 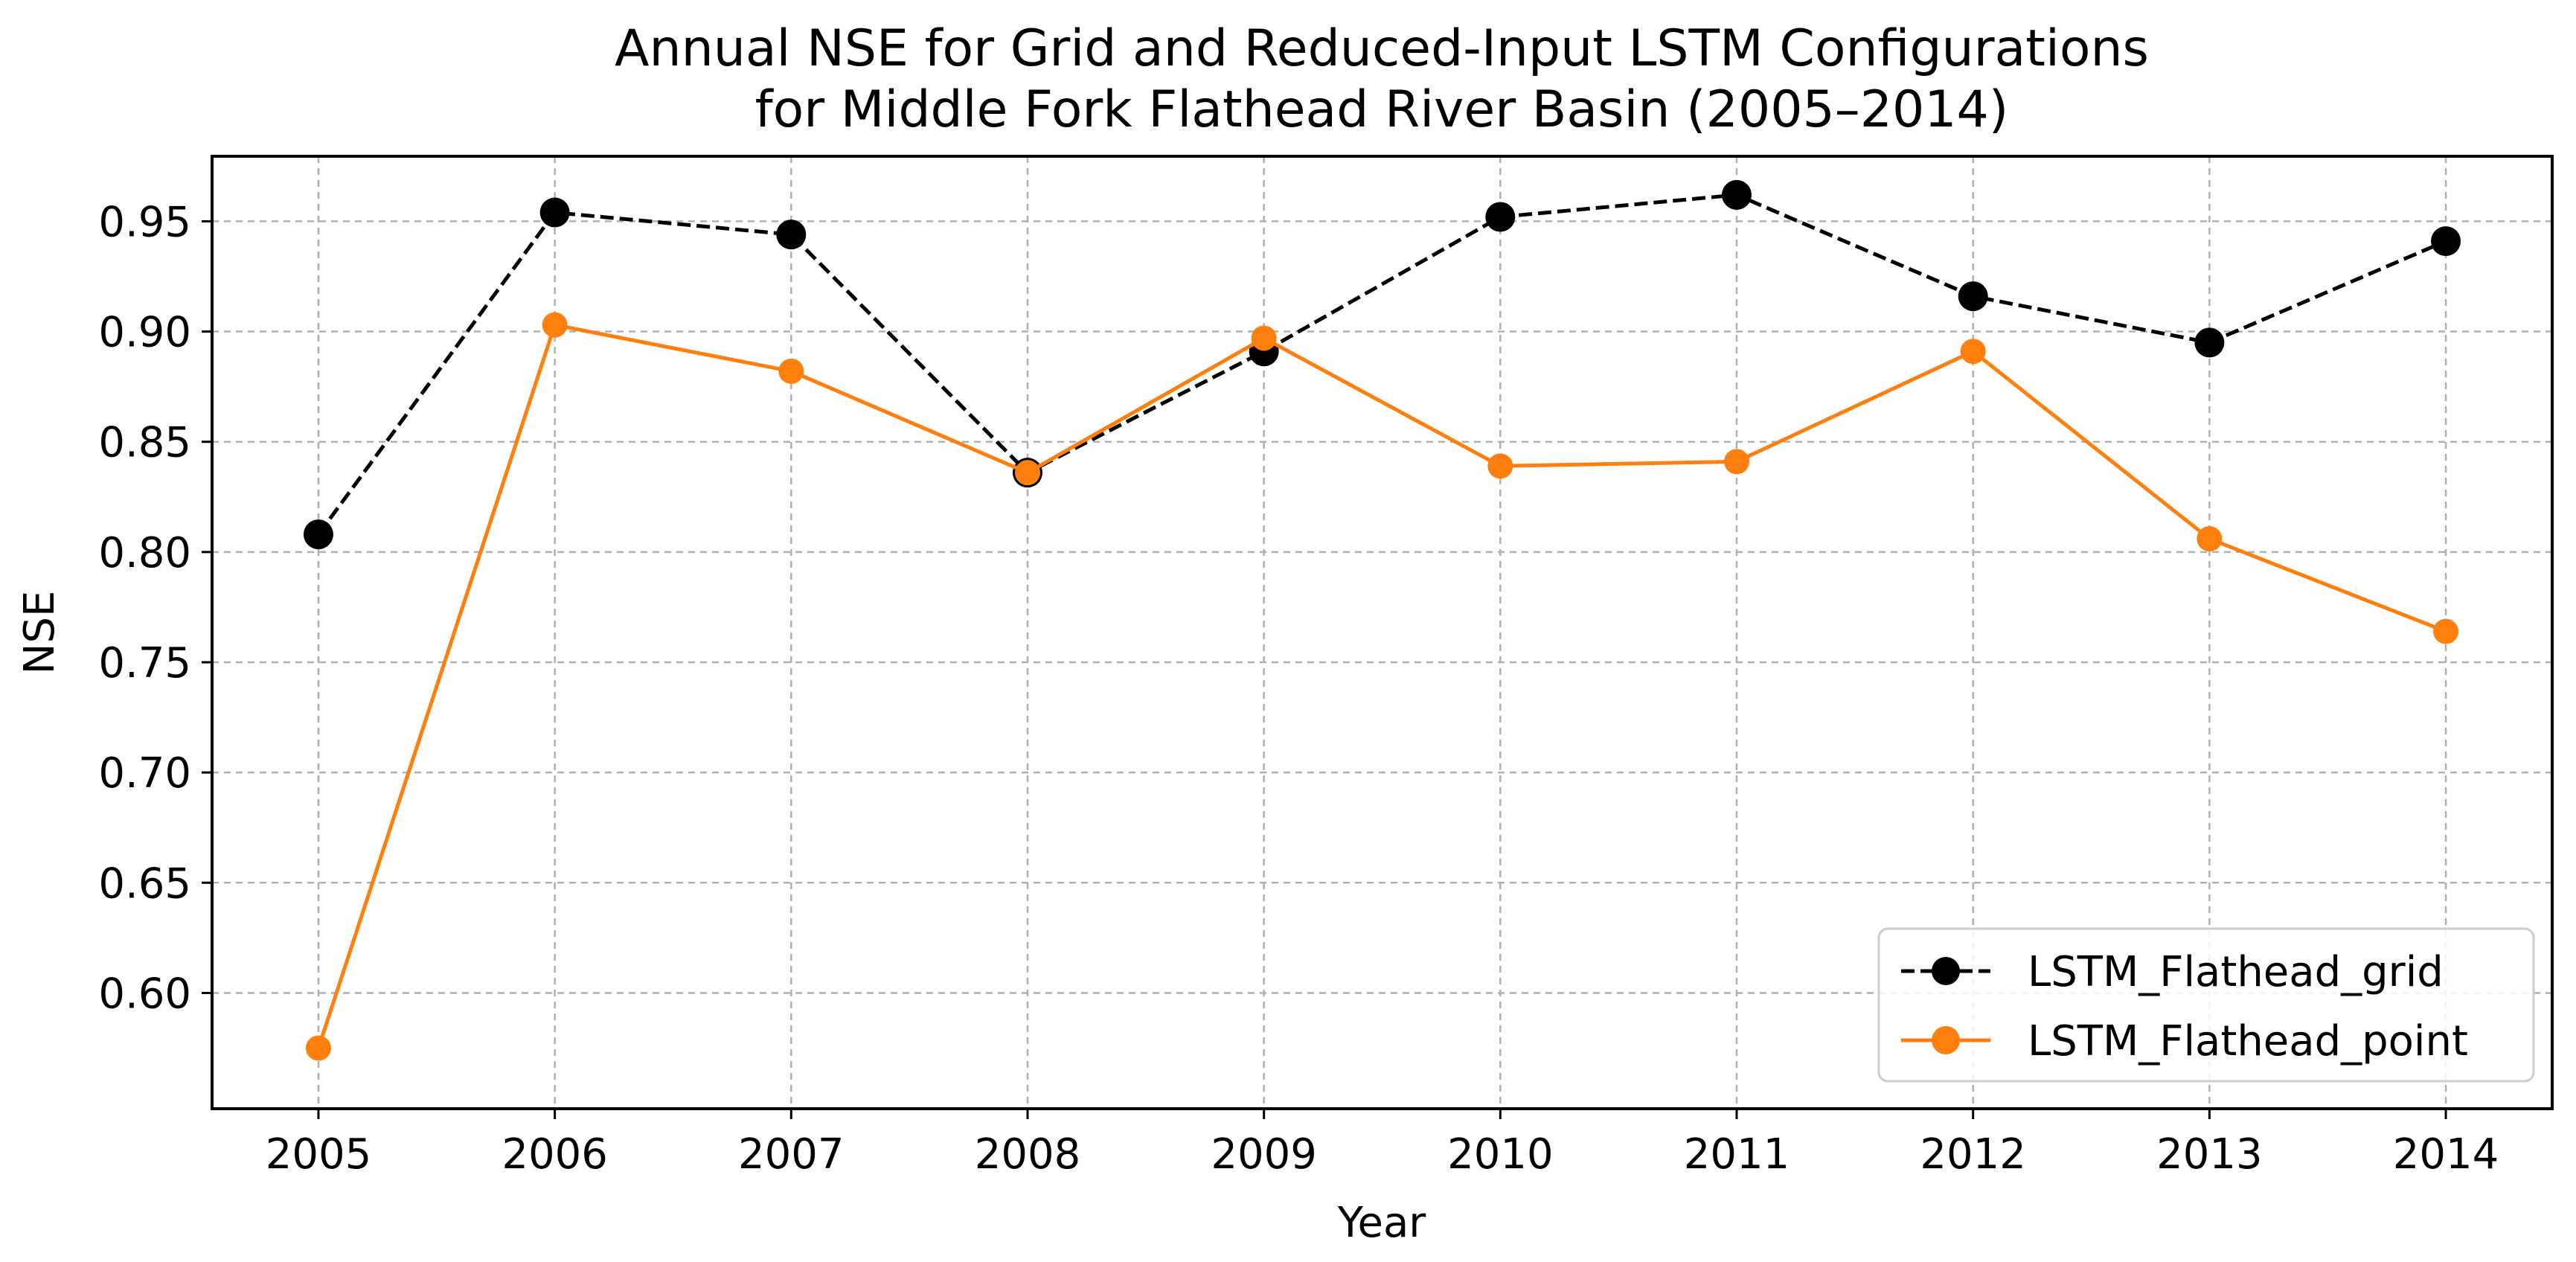 I want to click on x-tick-label: 2013, so click(x=2209, y=1154).